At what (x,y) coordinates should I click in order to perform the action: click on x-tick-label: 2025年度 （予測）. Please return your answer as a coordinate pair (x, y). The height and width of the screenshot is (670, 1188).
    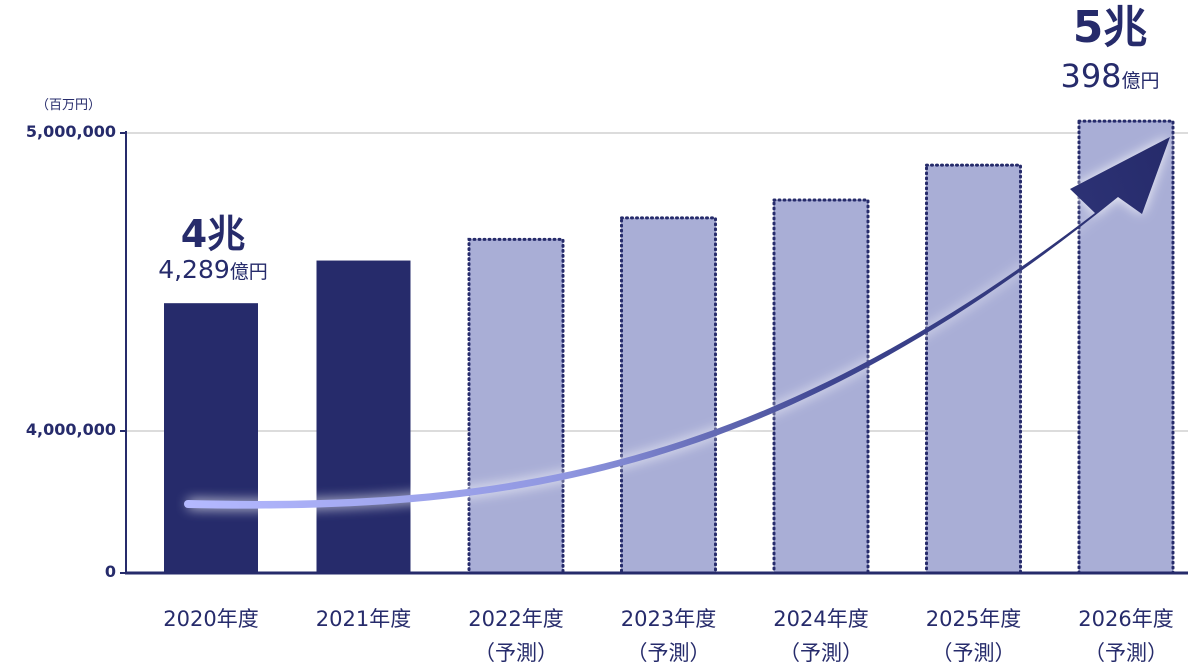
    Looking at the image, I should click on (974, 636).